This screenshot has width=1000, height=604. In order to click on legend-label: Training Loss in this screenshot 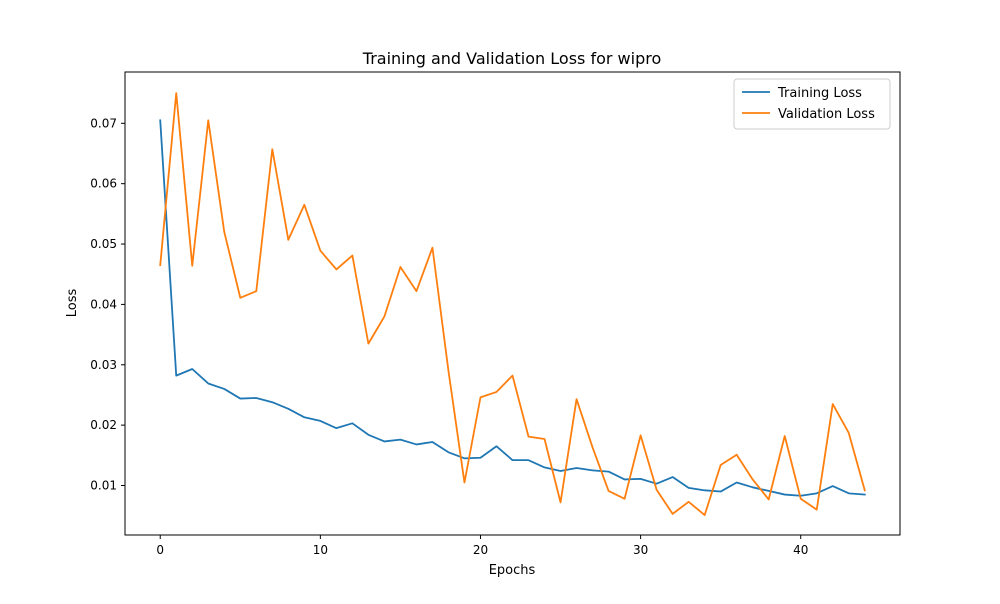, I will do `click(819, 93)`.